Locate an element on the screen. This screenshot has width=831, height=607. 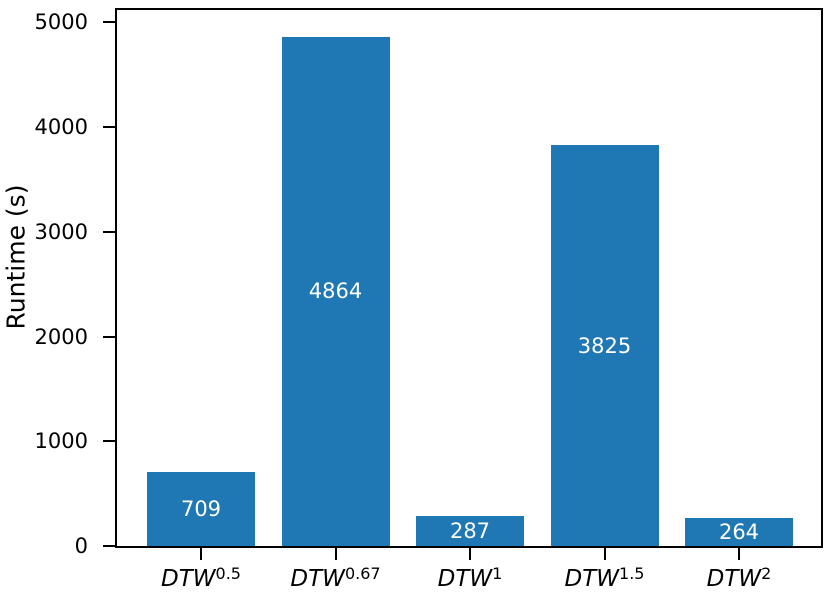
bar-value-label: 264 is located at coordinates (739, 532).